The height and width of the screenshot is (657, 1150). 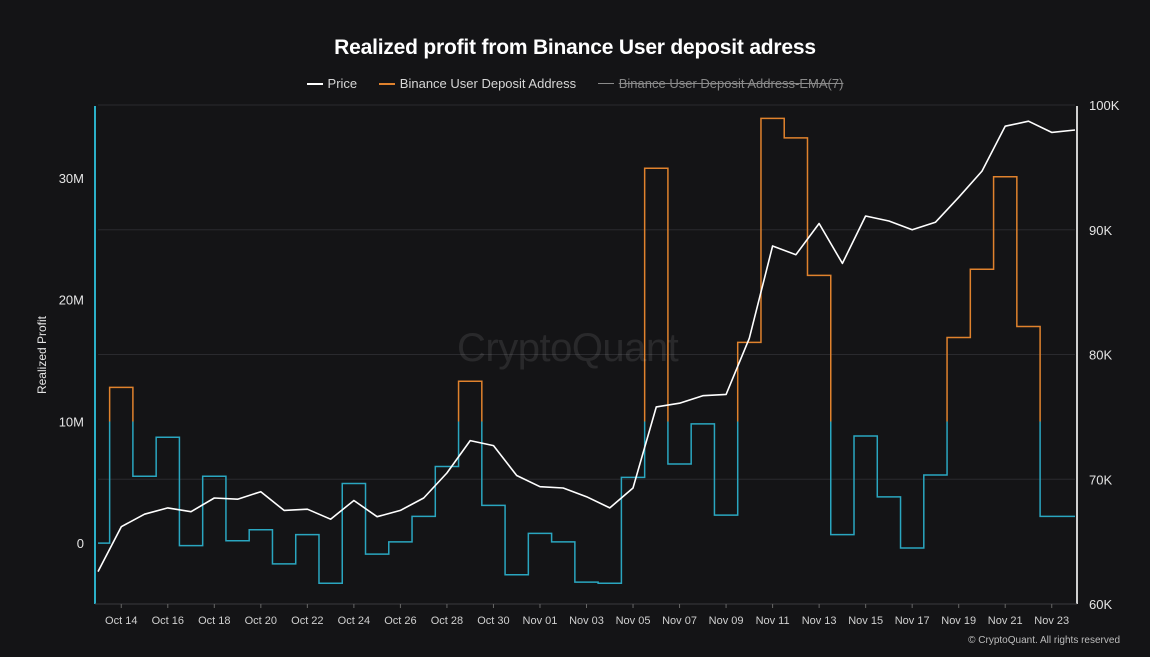 What do you see at coordinates (354, 621) in the screenshot?
I see `x-tick-label-5: Oct 24` at bounding box center [354, 621].